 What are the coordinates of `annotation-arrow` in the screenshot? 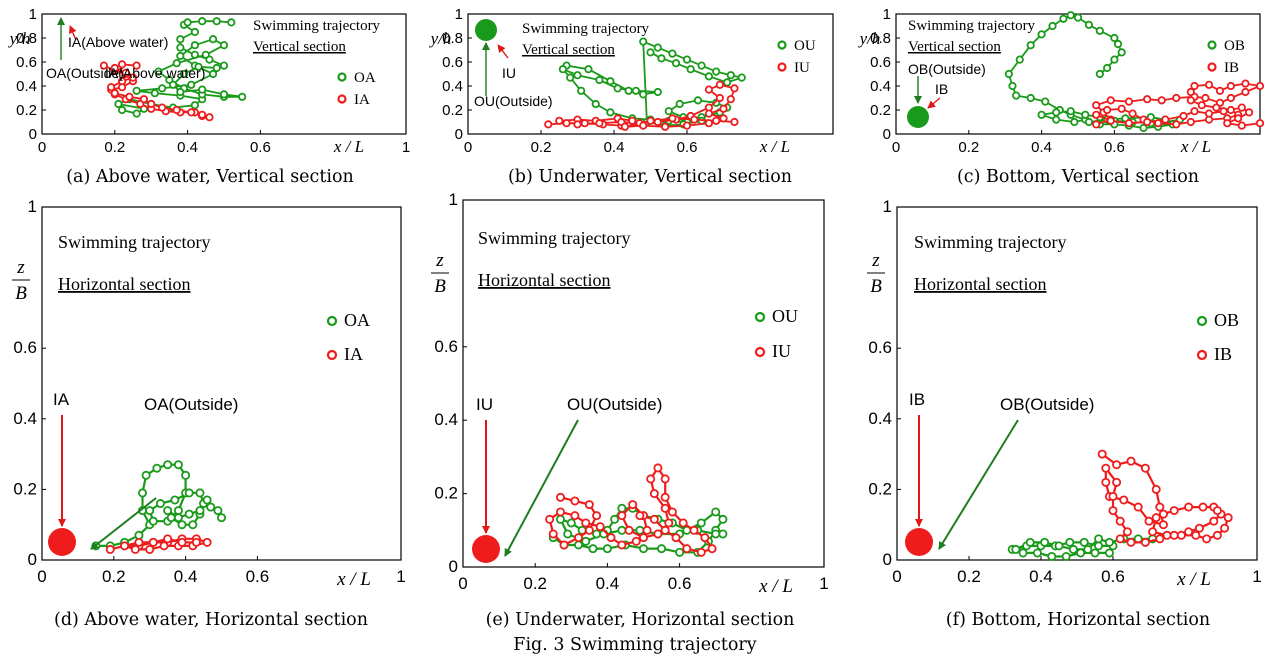 It's located at (978, 484).